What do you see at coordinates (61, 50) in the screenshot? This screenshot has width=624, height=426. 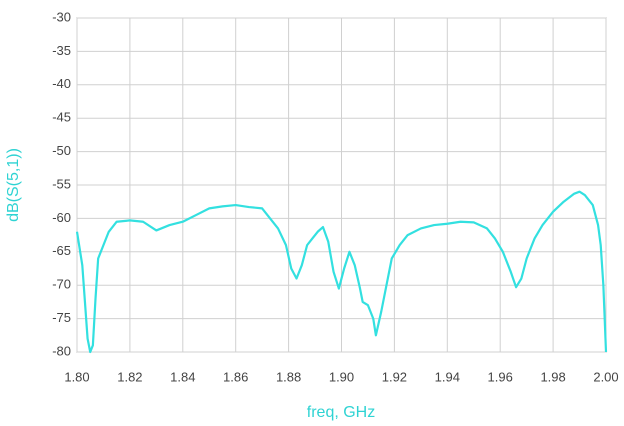 I see `y-tick-label: -35` at bounding box center [61, 50].